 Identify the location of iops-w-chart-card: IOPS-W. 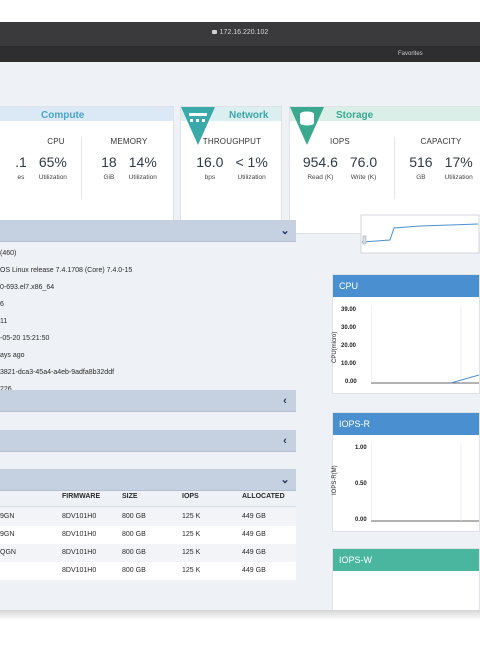
(406, 579).